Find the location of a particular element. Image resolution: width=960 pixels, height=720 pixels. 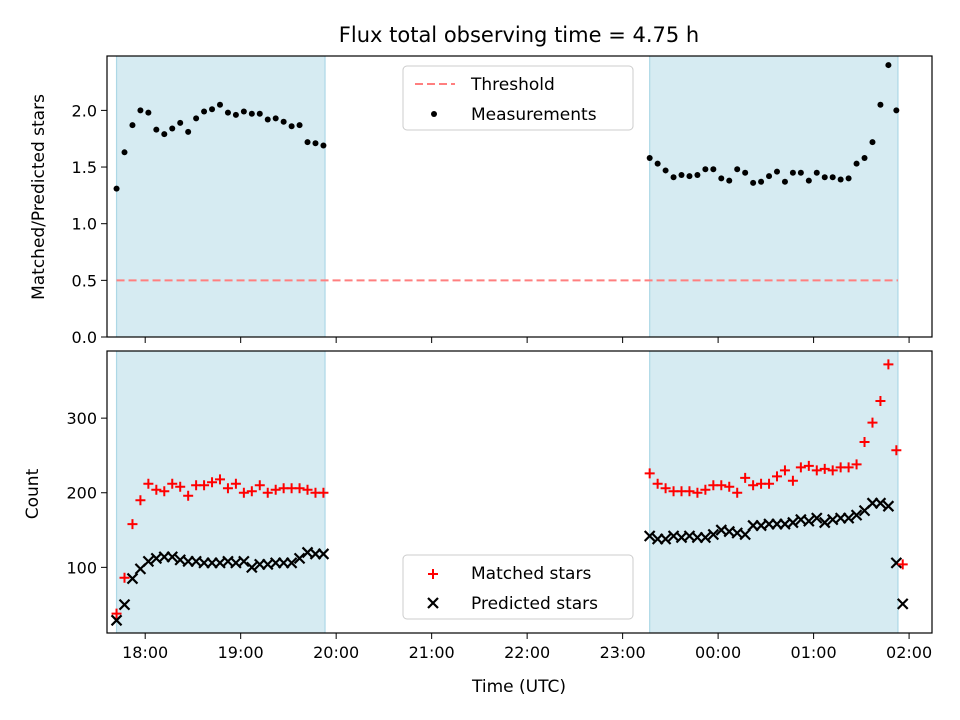

ratio-legend is located at coordinates (518, 98).